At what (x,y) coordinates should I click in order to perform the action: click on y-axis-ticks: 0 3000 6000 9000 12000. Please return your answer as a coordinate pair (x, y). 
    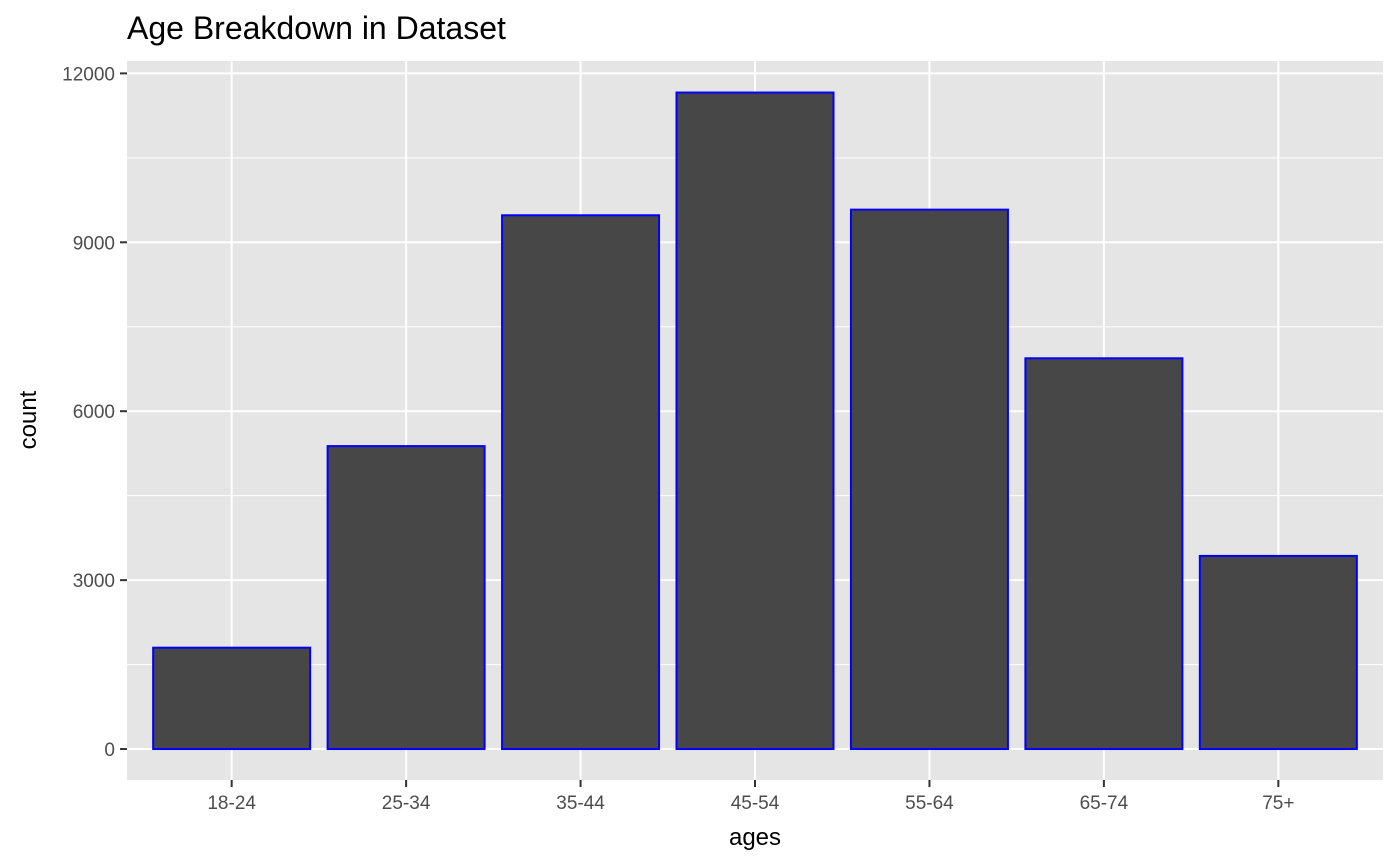
    Looking at the image, I should click on (94, 412).